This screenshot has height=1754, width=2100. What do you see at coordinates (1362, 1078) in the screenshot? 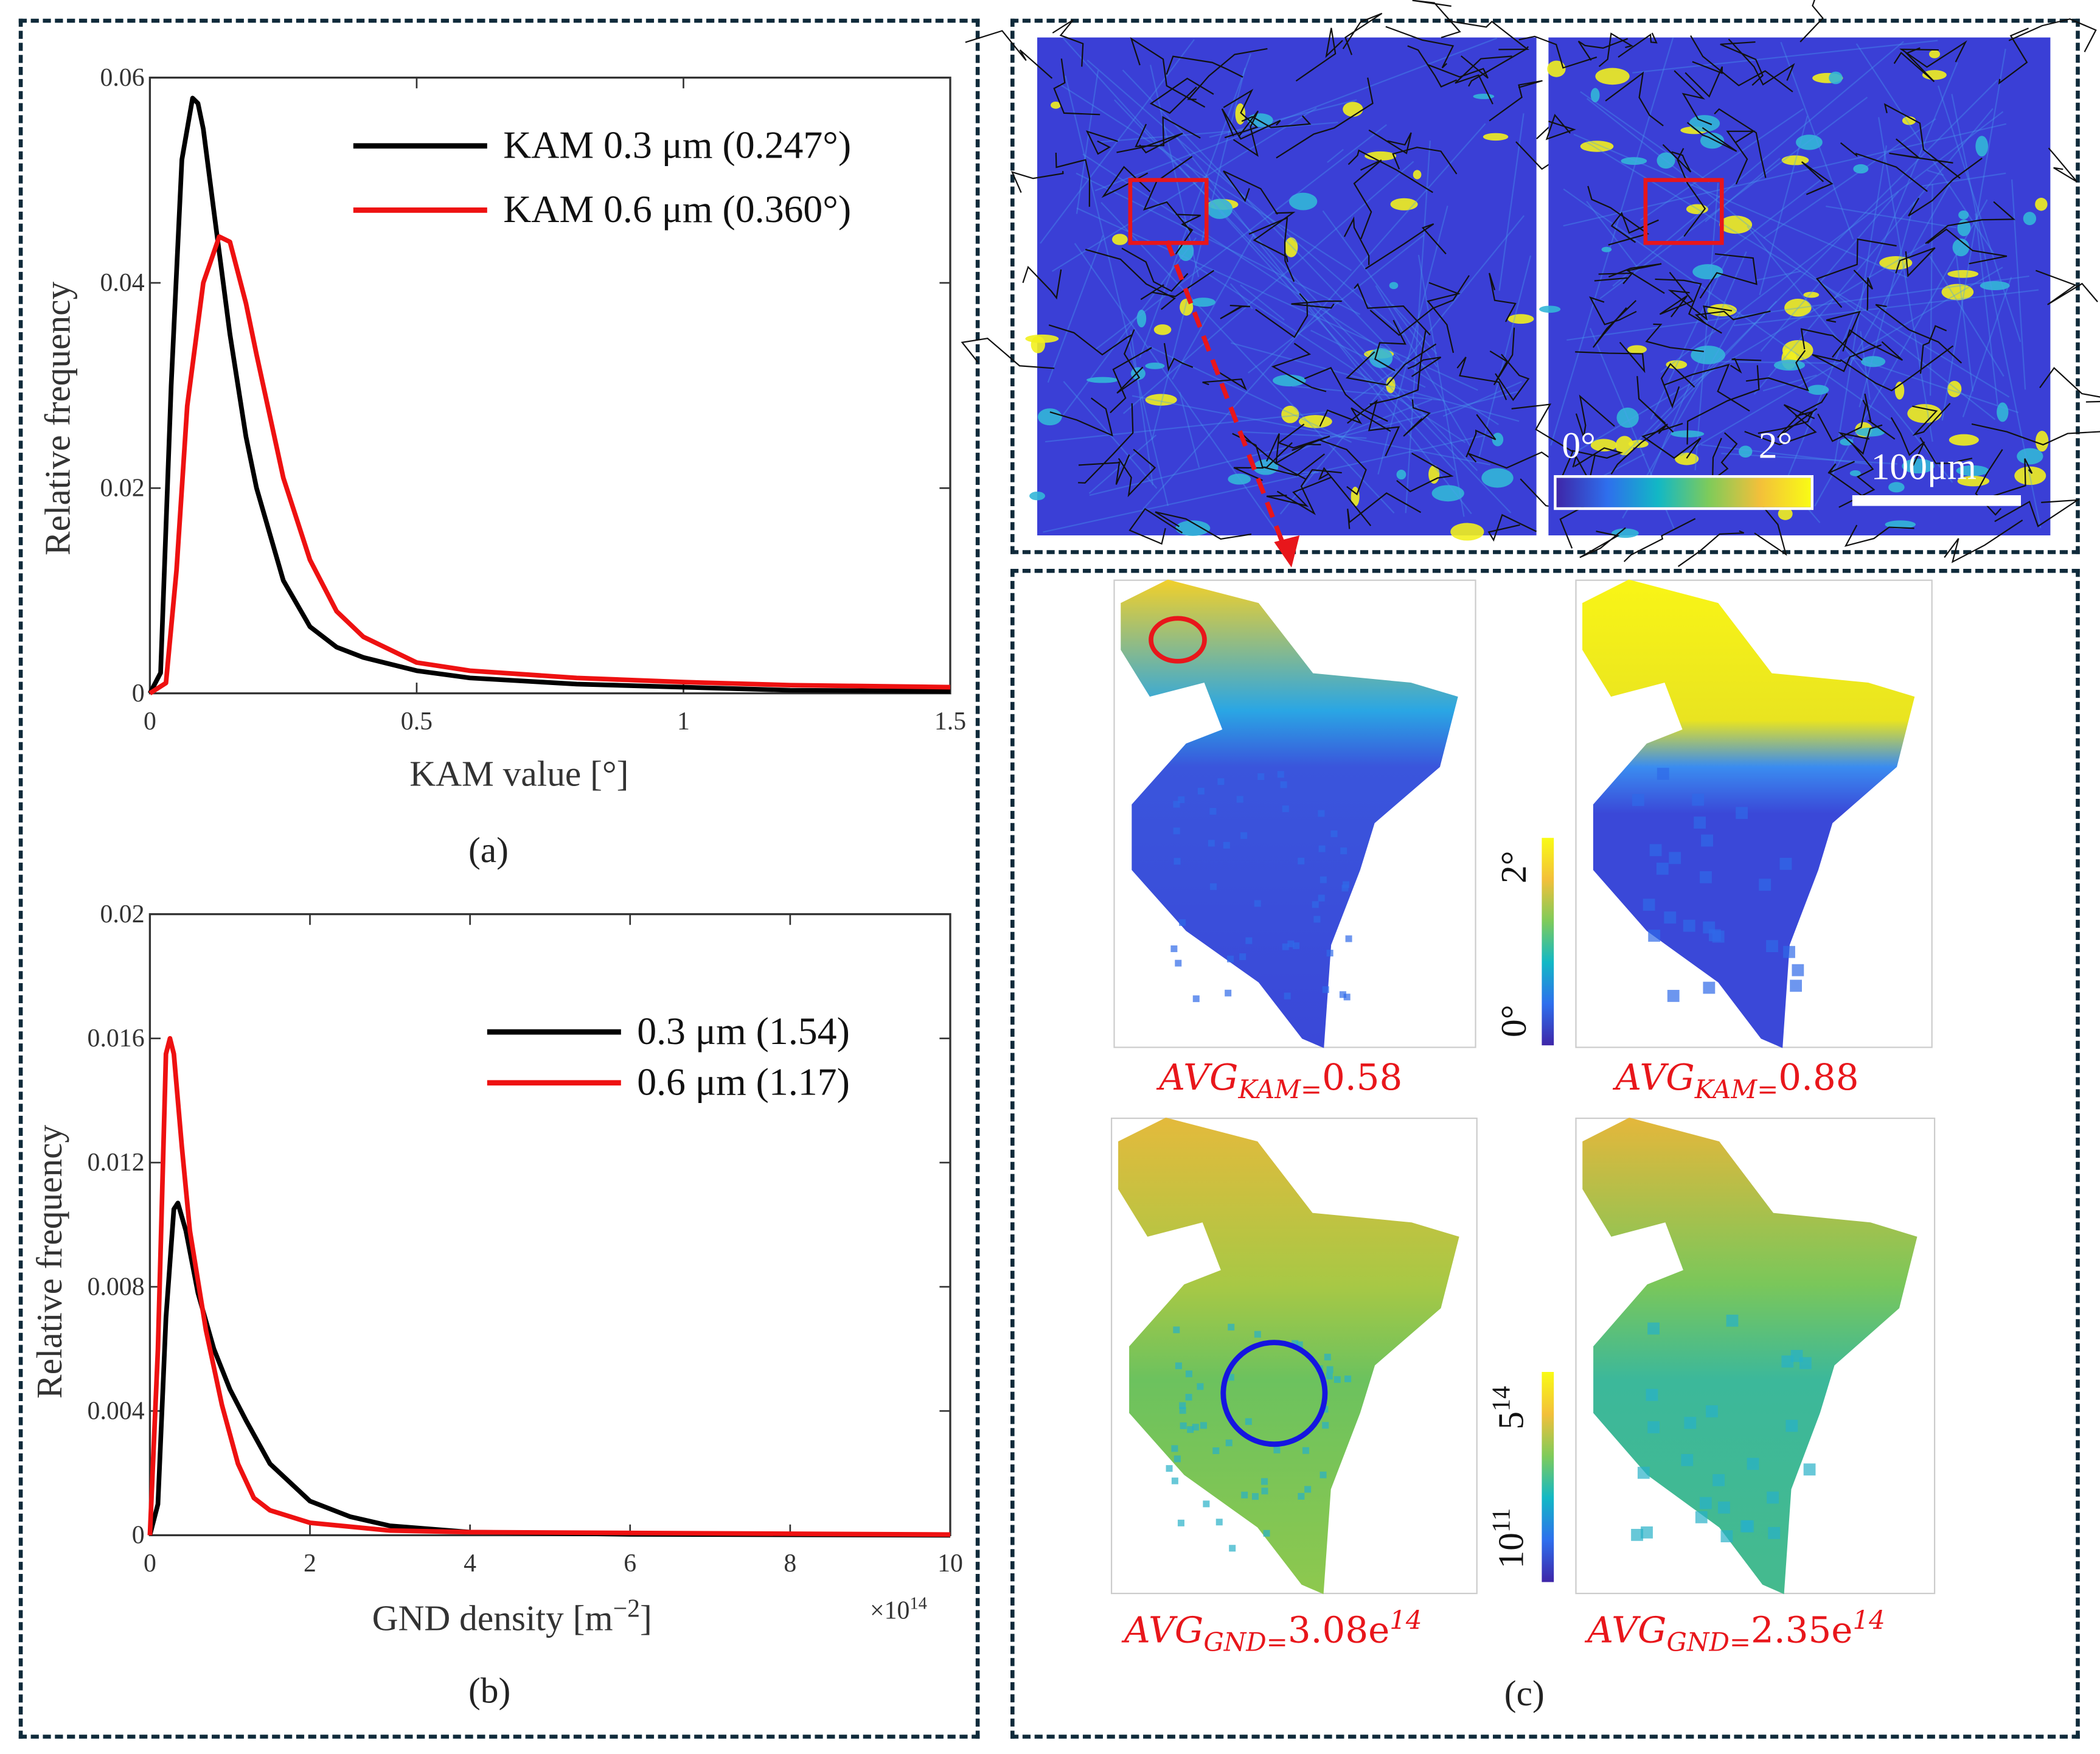
I see `avg-value: 0.58` at bounding box center [1362, 1078].